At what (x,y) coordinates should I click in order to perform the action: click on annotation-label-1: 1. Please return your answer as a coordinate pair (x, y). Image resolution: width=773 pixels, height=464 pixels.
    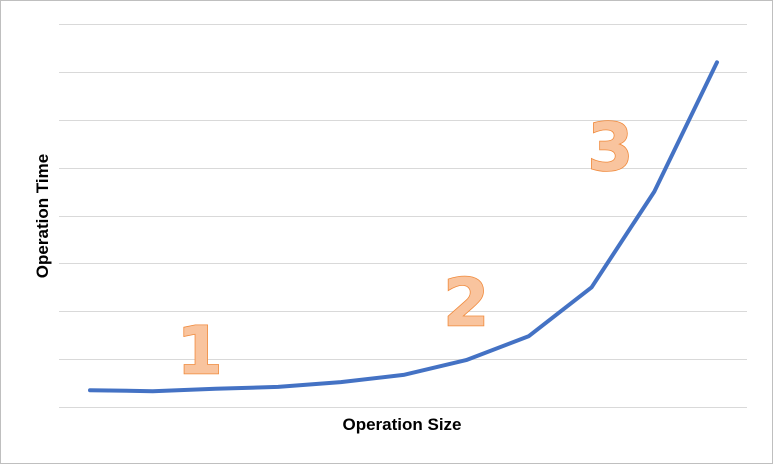
    Looking at the image, I should click on (200, 351).